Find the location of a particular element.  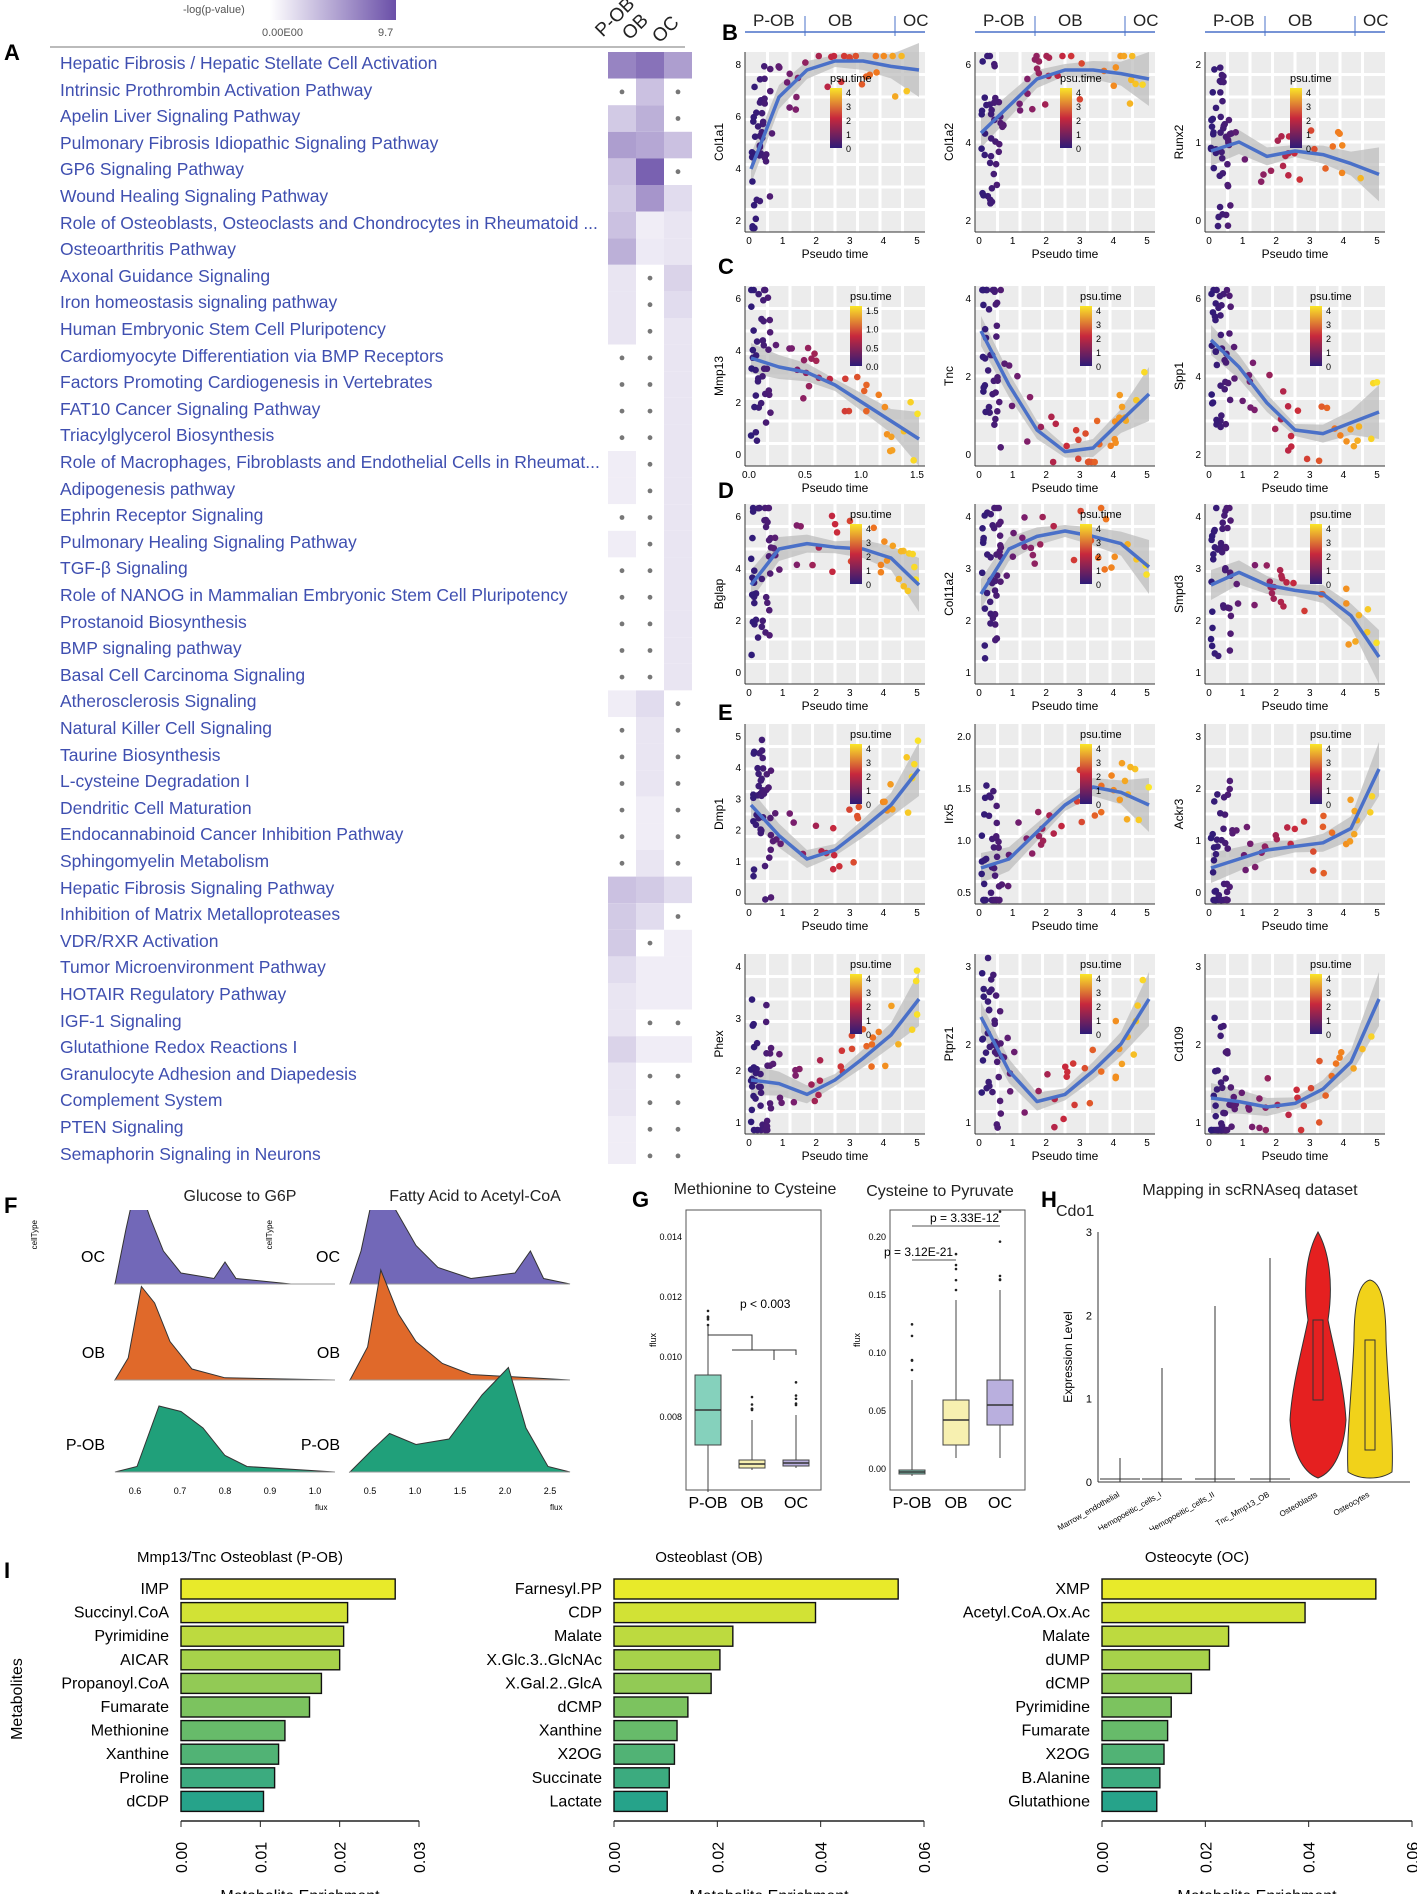

x-tick: 0.03 is located at coordinates (420, 1857).